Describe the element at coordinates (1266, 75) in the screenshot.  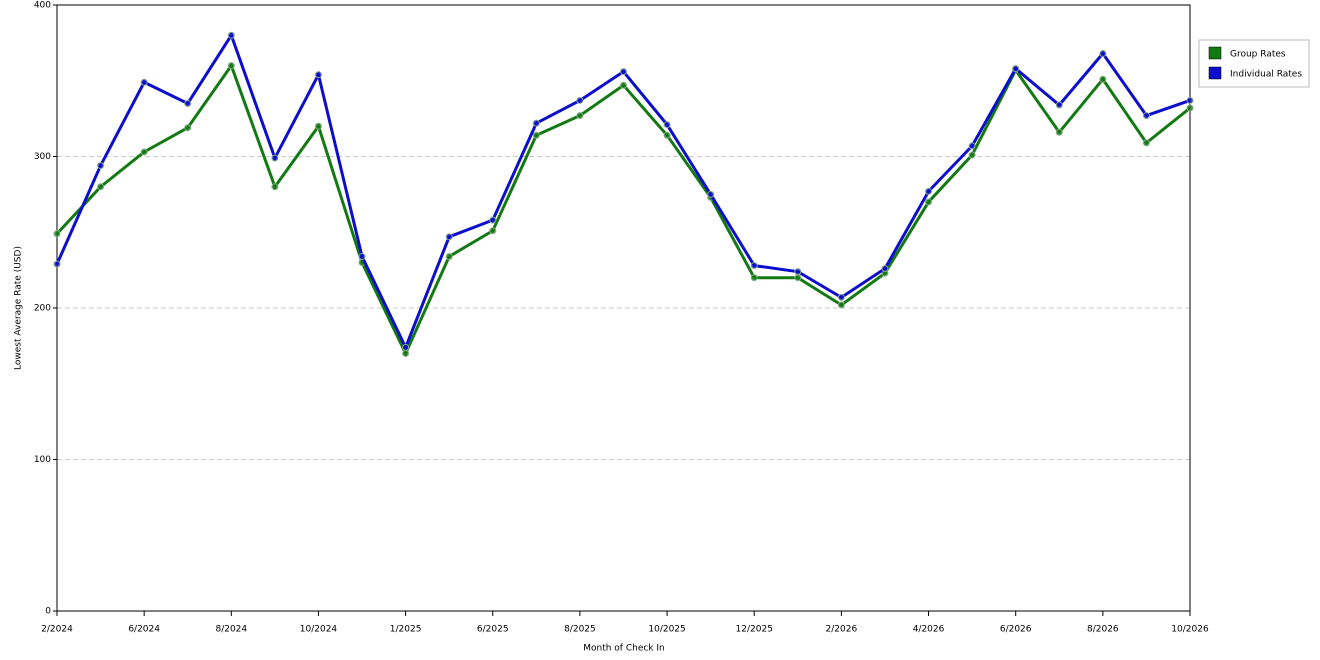
I see `legend-label: Individual Rates` at that location.